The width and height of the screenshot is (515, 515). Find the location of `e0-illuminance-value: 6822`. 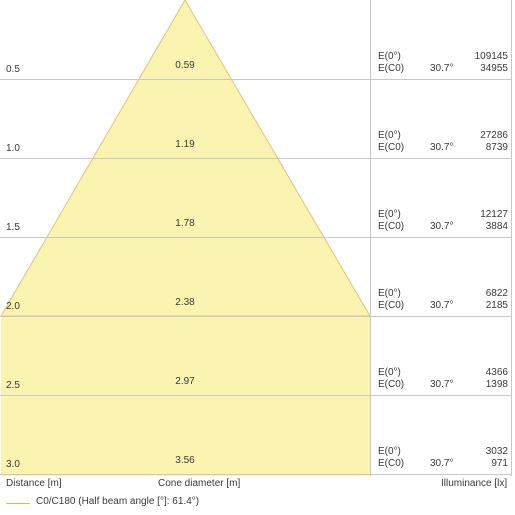

e0-illuminance-value: 6822 is located at coordinates (497, 293).